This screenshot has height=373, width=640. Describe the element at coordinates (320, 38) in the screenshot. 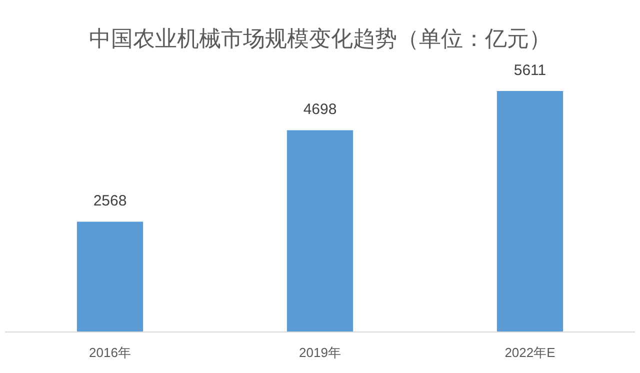

I see `title: 中国农业机械市场规模变化趋势（单位：亿元）` at that location.